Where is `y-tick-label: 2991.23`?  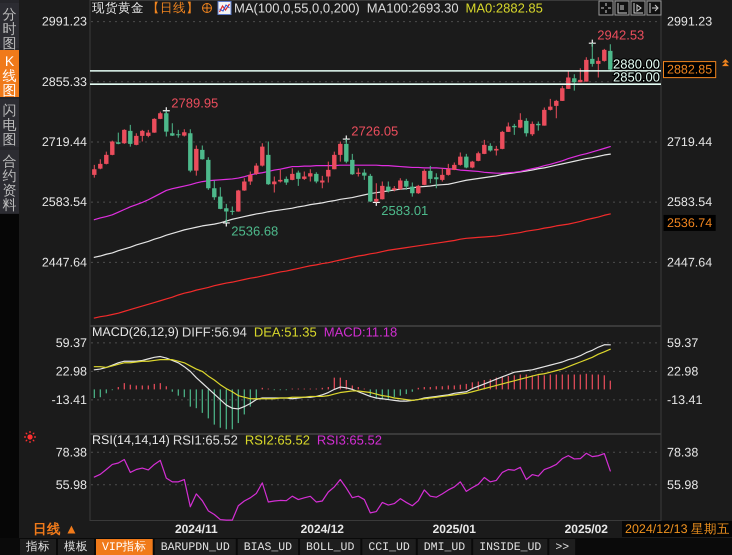
y-tick-label: 2991.23 is located at coordinates (65, 21).